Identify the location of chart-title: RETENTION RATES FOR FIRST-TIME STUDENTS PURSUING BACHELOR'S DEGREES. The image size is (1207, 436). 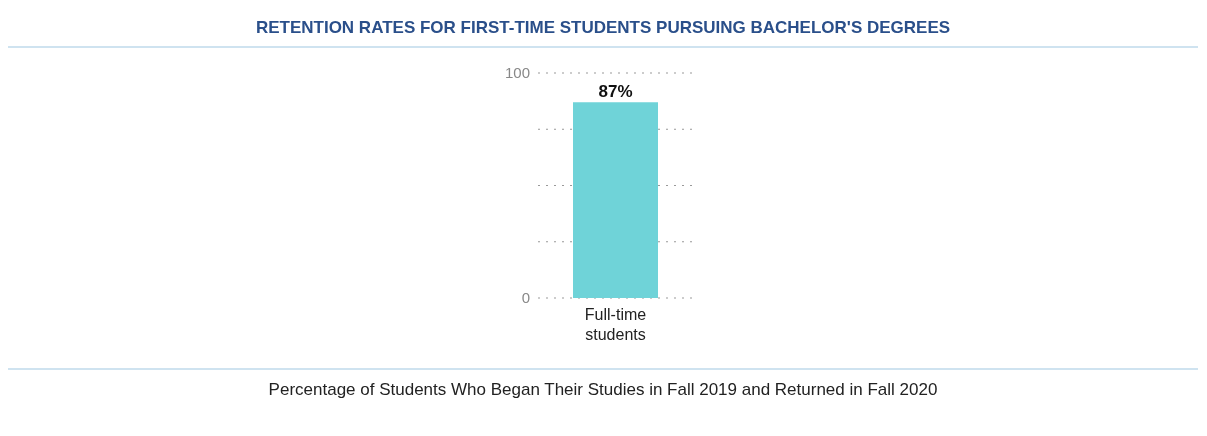
(603, 28).